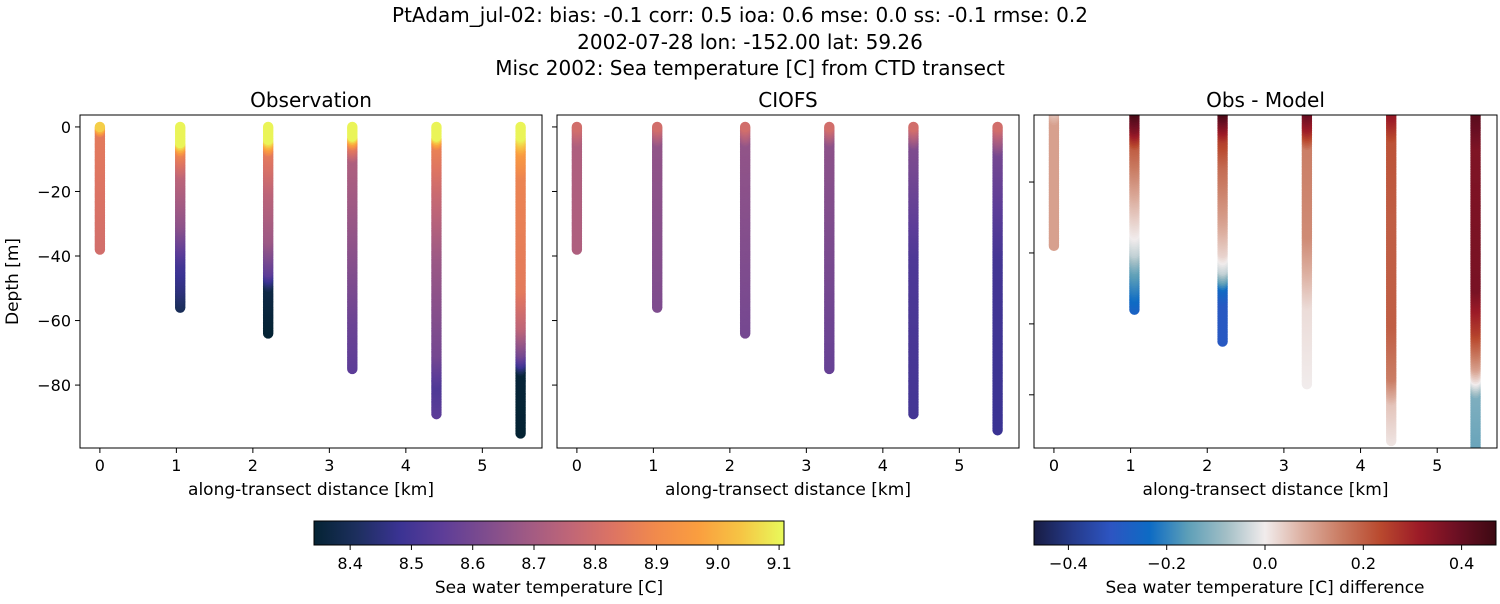 The width and height of the screenshot is (1500, 604). I want to click on colorbar-label: Sea water temperature [C] difference, so click(1264, 588).